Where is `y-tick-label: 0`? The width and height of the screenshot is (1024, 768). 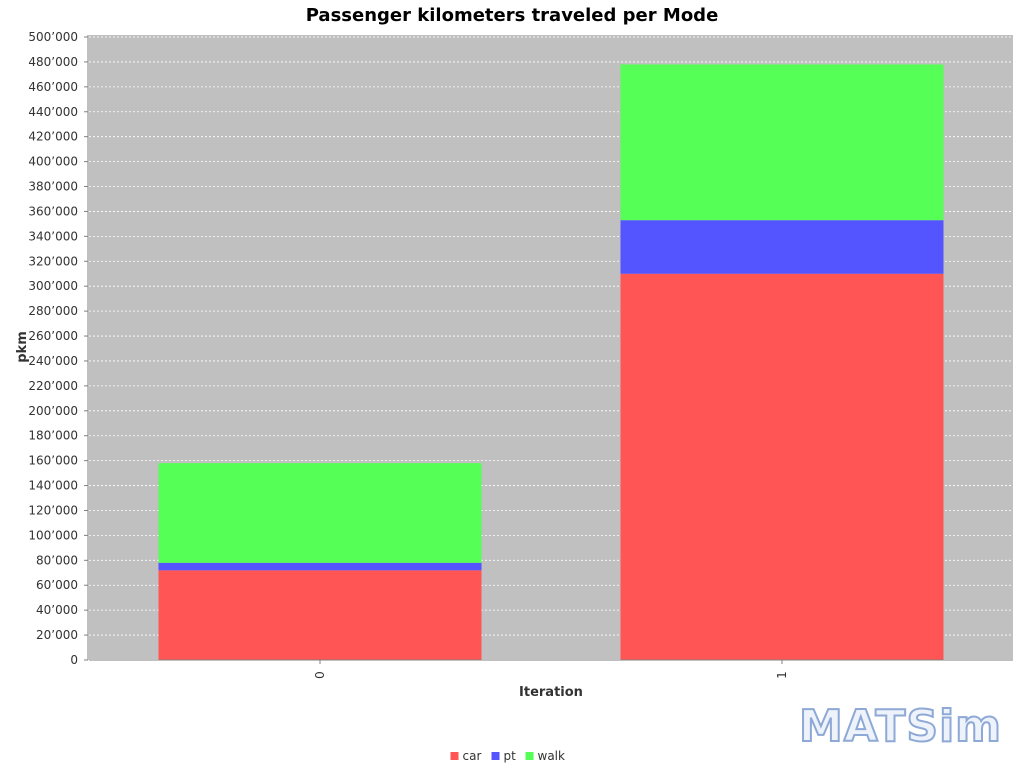 y-tick-label: 0 is located at coordinates (74, 660).